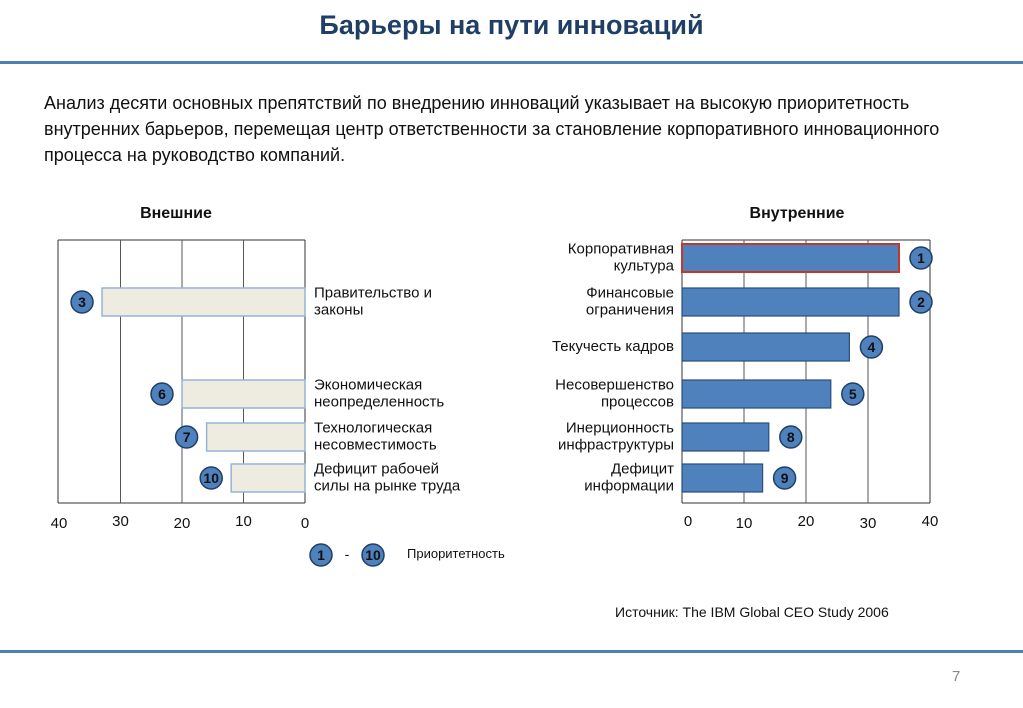 The height and width of the screenshot is (708, 1023). What do you see at coordinates (375, 436) in the screenshot?
I see `external-category-label: Технологическая несовместимость` at bounding box center [375, 436].